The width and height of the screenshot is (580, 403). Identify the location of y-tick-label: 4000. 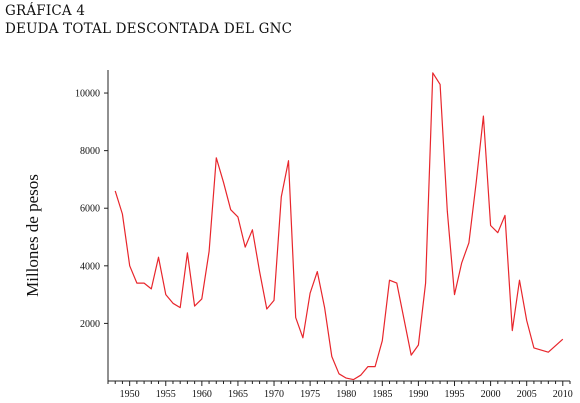
(90, 266).